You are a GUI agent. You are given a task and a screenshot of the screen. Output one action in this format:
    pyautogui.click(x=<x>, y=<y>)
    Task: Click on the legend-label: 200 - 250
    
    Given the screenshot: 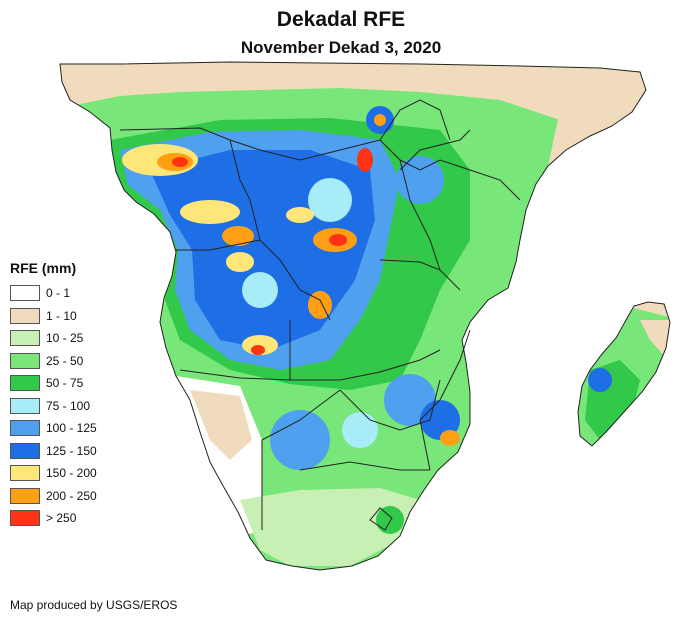 What is the action you would take?
    pyautogui.click(x=71, y=495)
    